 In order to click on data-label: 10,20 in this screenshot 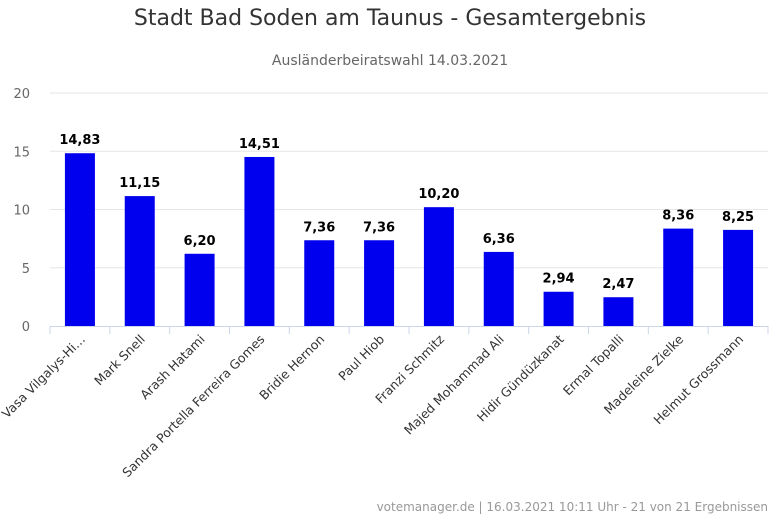, I will do `click(438, 194)`.